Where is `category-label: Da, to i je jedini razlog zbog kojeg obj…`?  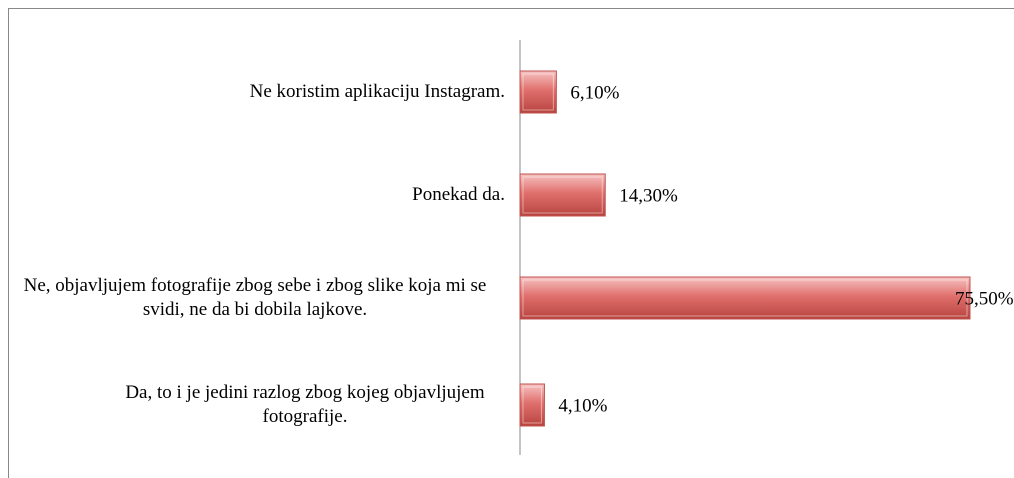 category-label: Da, to i je jedini razlog zbog kojeg obj… is located at coordinates (305, 404).